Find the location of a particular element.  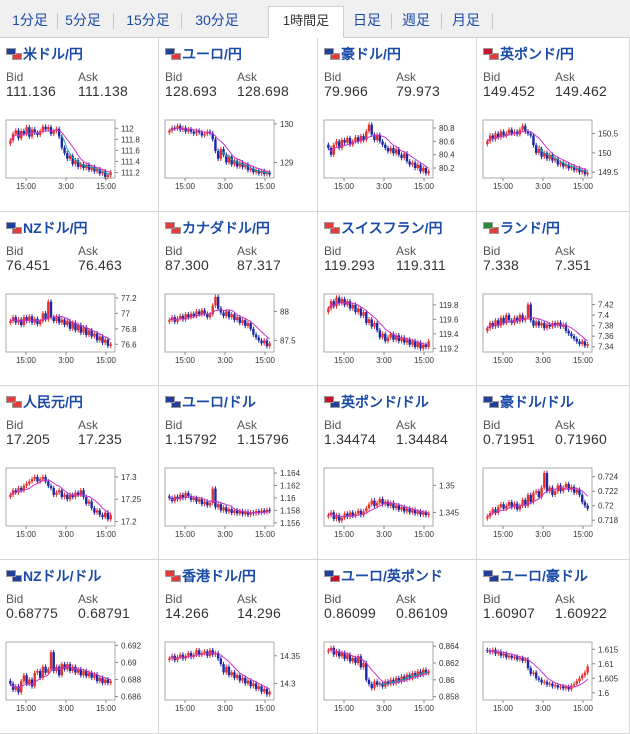

price-chart: 130 129 15:00 3:00 15:00 is located at coordinates (235, 153).